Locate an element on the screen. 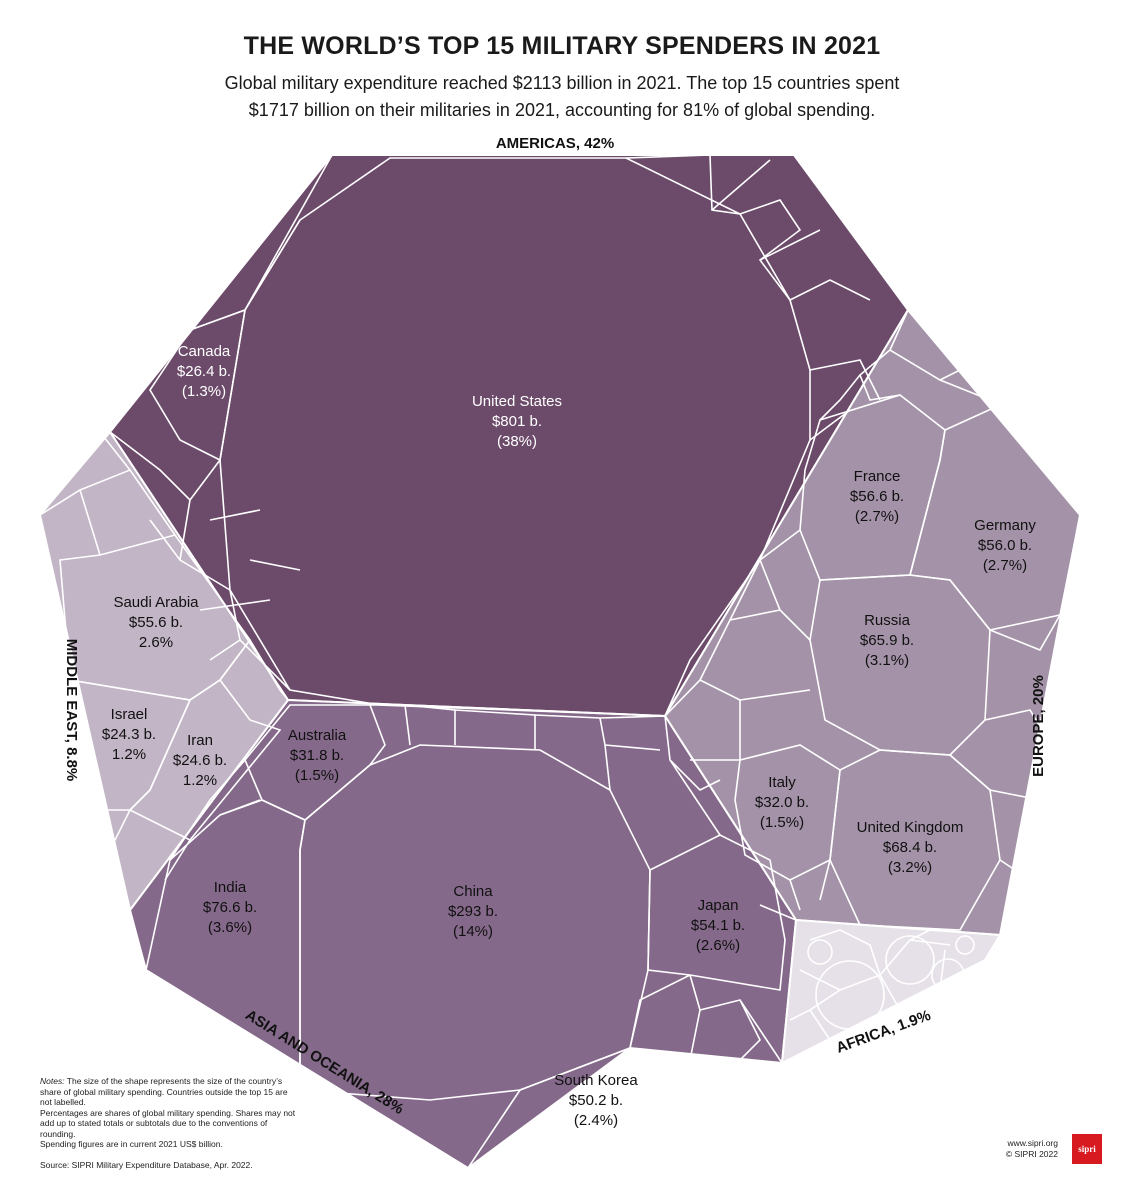 Image resolution: width=1124 pixels, height=1200 pixels. label-israel-name: Israel is located at coordinates (129, 714).